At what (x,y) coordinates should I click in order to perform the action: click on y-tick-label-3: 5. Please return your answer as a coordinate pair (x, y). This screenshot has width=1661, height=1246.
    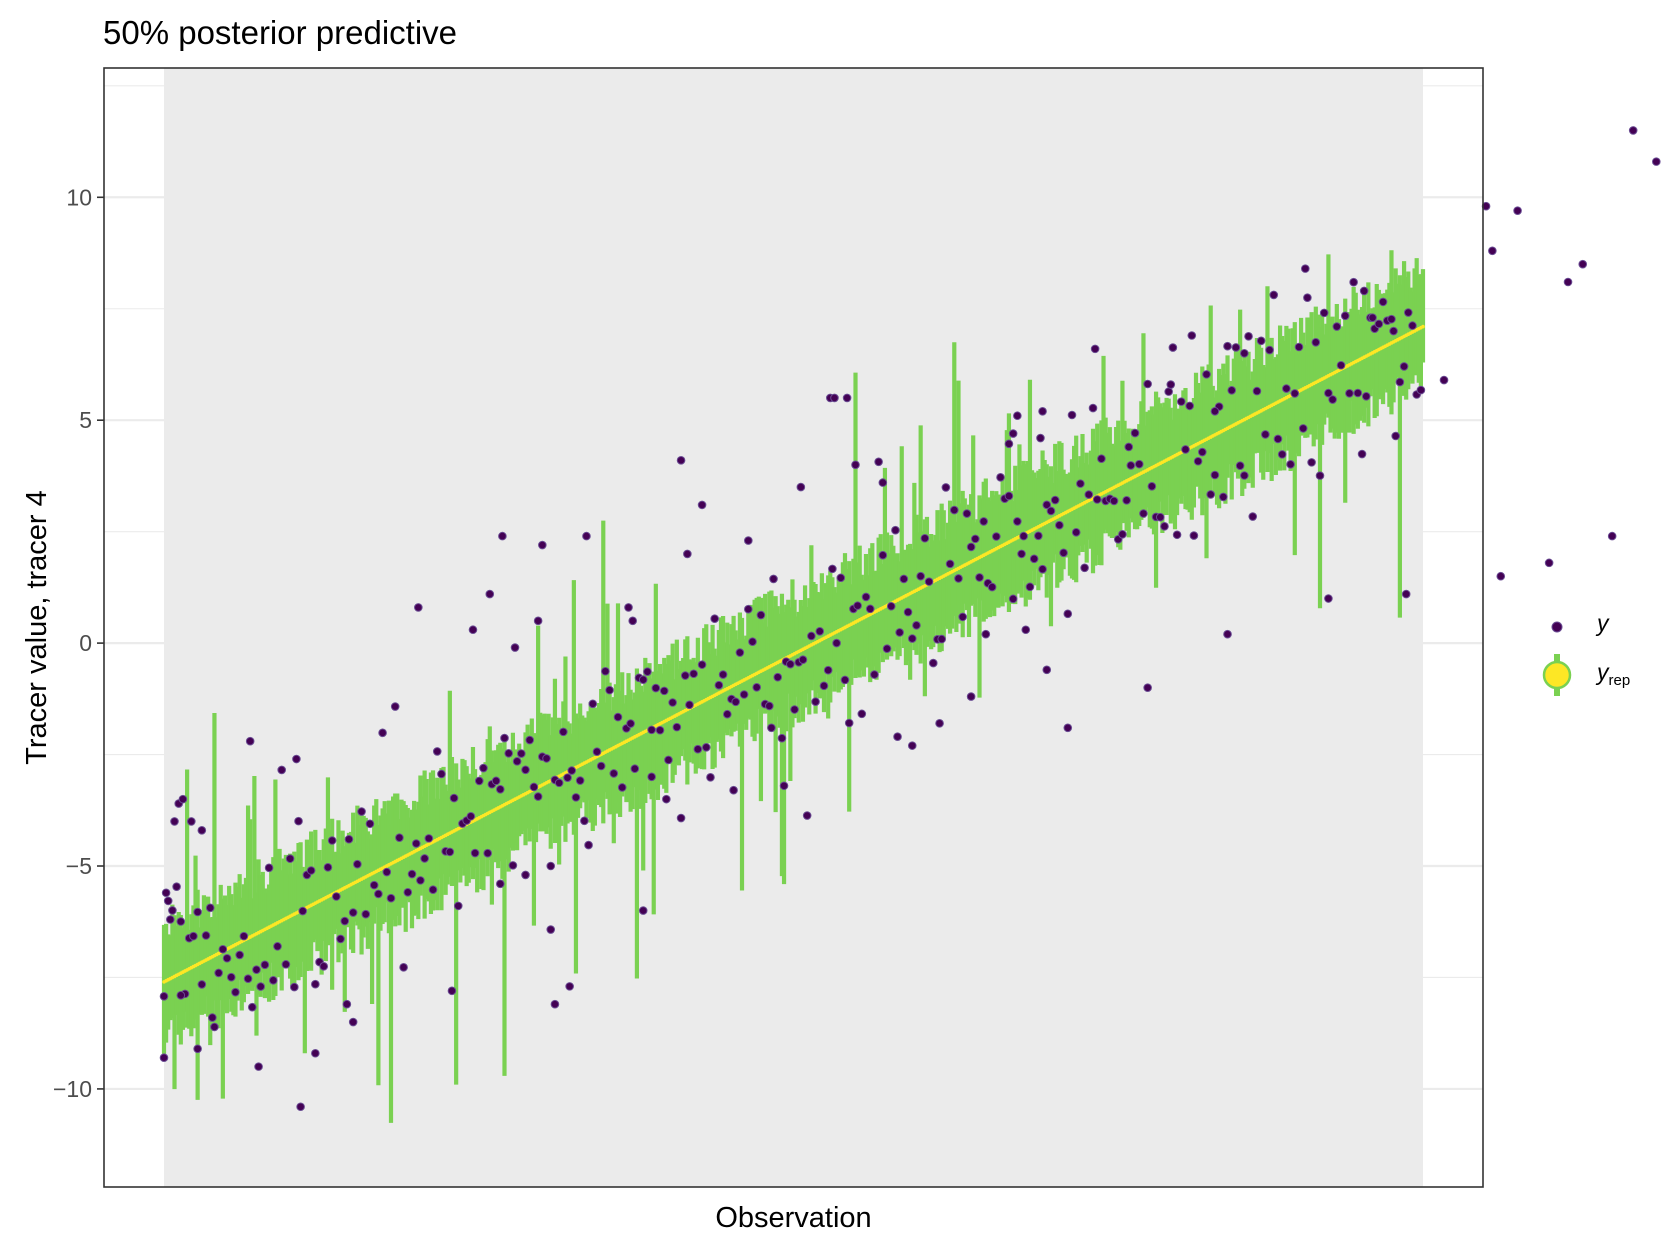
    Looking at the image, I should click on (85, 420).